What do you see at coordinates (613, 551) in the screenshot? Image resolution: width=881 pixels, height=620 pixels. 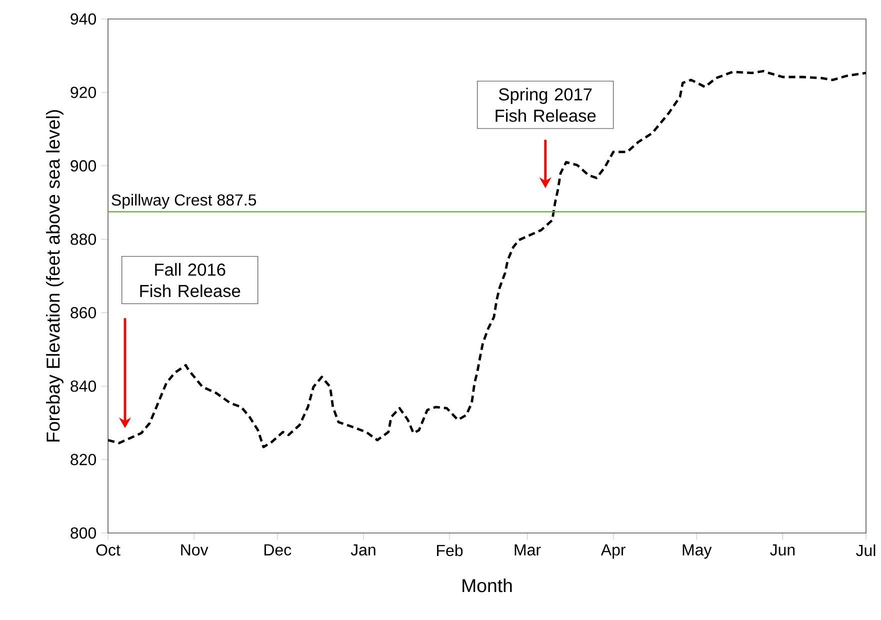 I see `x-tick-label: Apr` at bounding box center [613, 551].